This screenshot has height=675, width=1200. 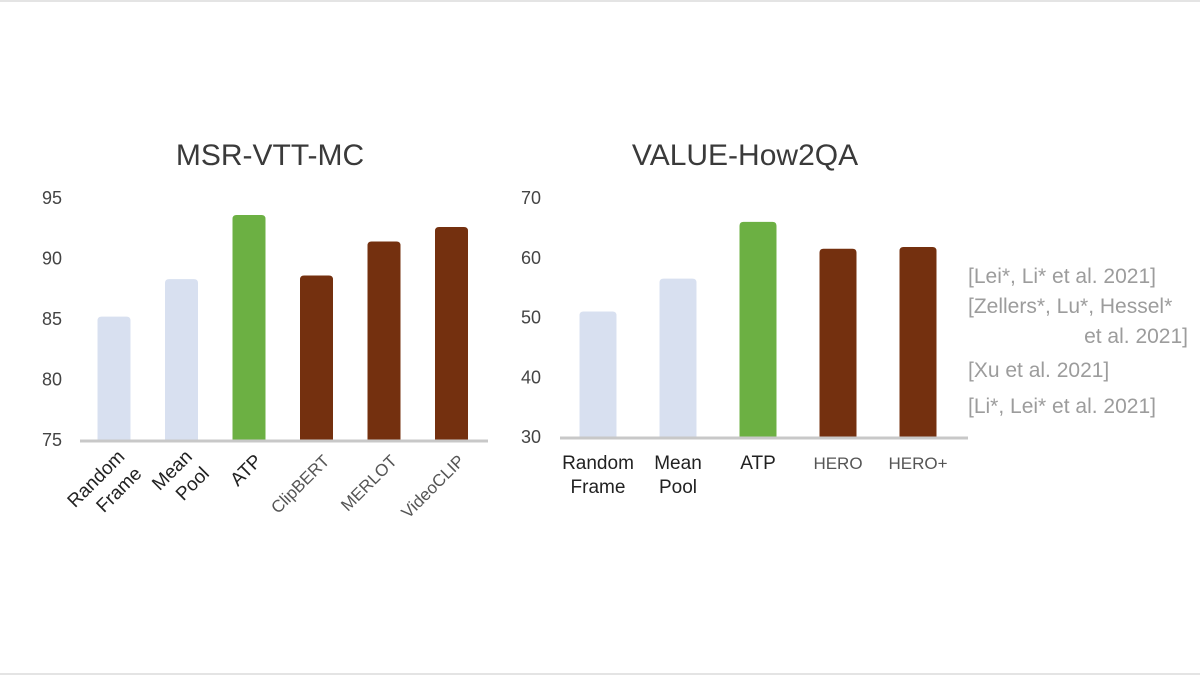 I want to click on value-how2qa-ytick-30: 30, so click(x=531, y=437).